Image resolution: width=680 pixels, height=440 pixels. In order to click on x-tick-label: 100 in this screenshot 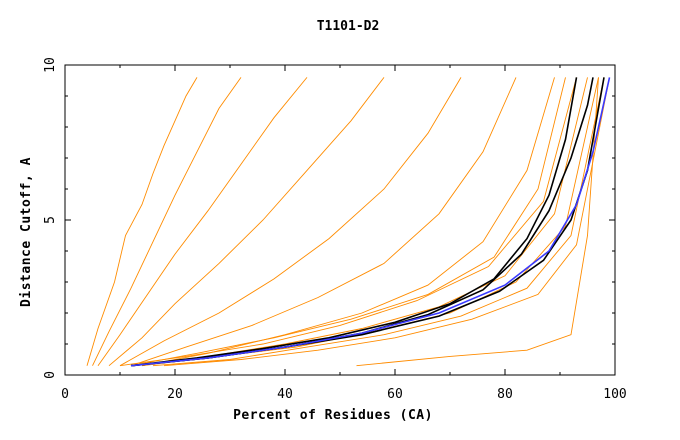, I will do `click(614, 394)`.